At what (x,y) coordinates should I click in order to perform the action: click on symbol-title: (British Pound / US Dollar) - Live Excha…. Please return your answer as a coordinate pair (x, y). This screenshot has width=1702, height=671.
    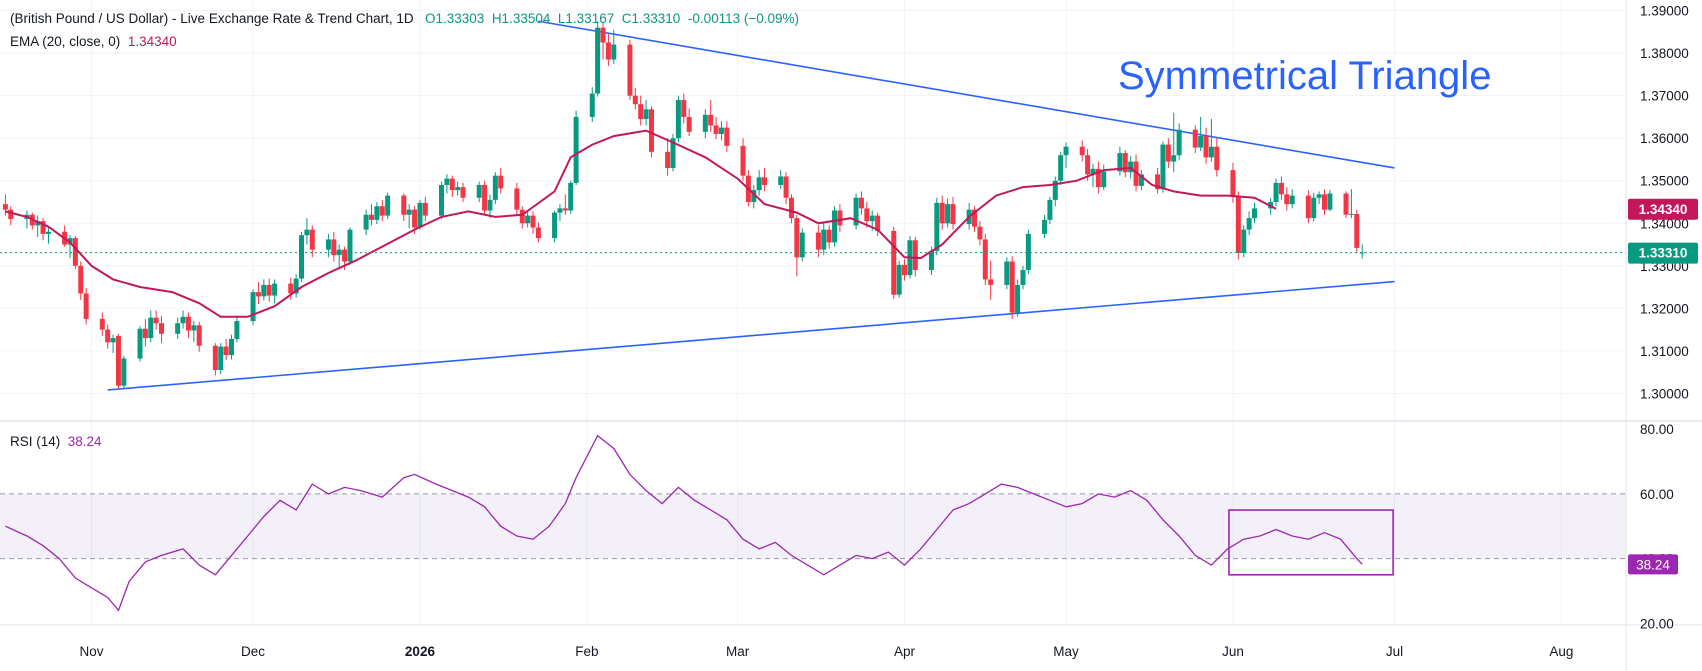
    Looking at the image, I should click on (212, 18).